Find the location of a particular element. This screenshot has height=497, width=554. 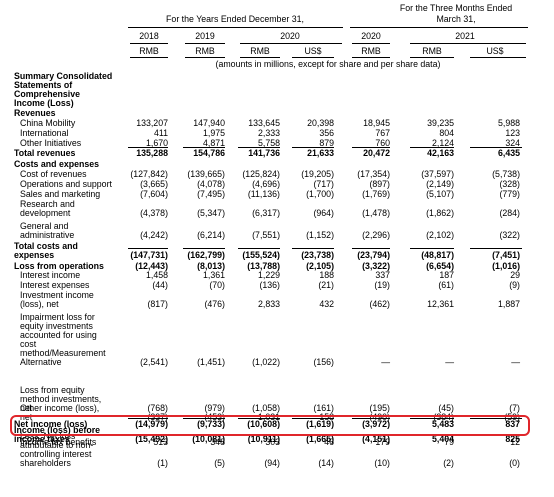

row-label: Operations and support is located at coordinates (66, 184).